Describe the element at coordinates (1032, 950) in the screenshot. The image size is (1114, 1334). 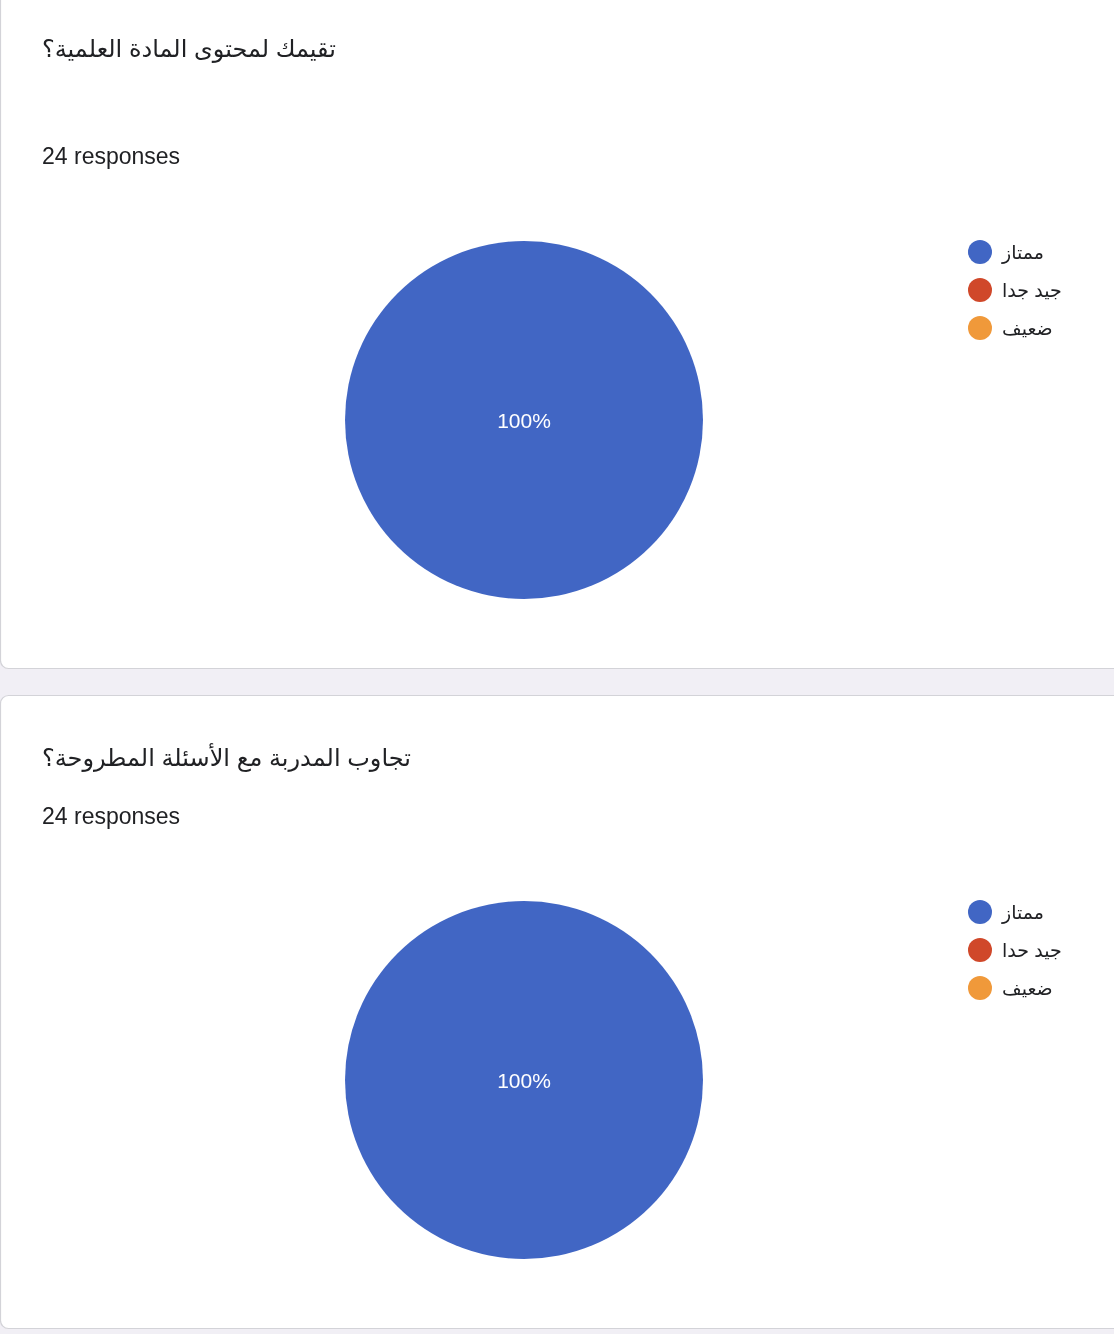
I see `legend-label: جيد حدا` at that location.